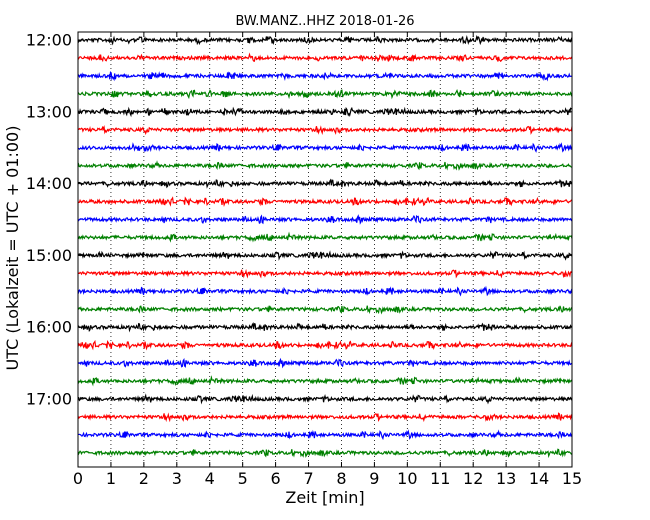  I want to click on chart-title: BW.MANZ..HHZ 2018-01-26, so click(324, 21).